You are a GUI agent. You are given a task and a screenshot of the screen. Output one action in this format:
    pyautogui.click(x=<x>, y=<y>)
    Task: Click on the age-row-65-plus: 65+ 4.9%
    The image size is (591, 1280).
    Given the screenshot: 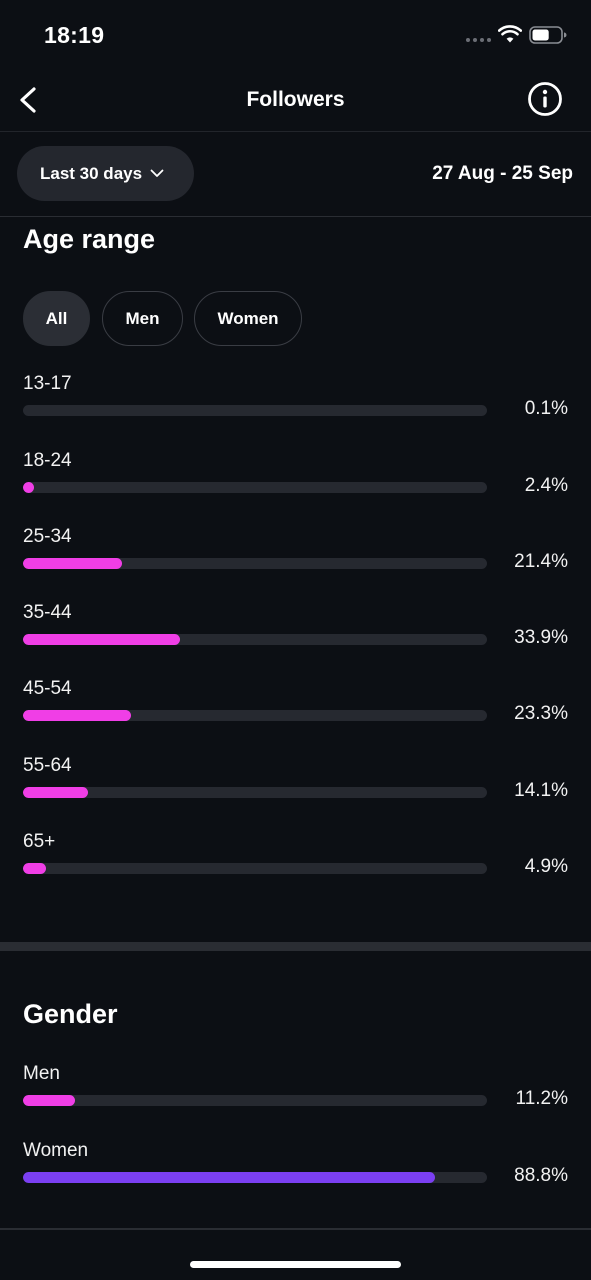 What is the action you would take?
    pyautogui.click(x=295, y=861)
    